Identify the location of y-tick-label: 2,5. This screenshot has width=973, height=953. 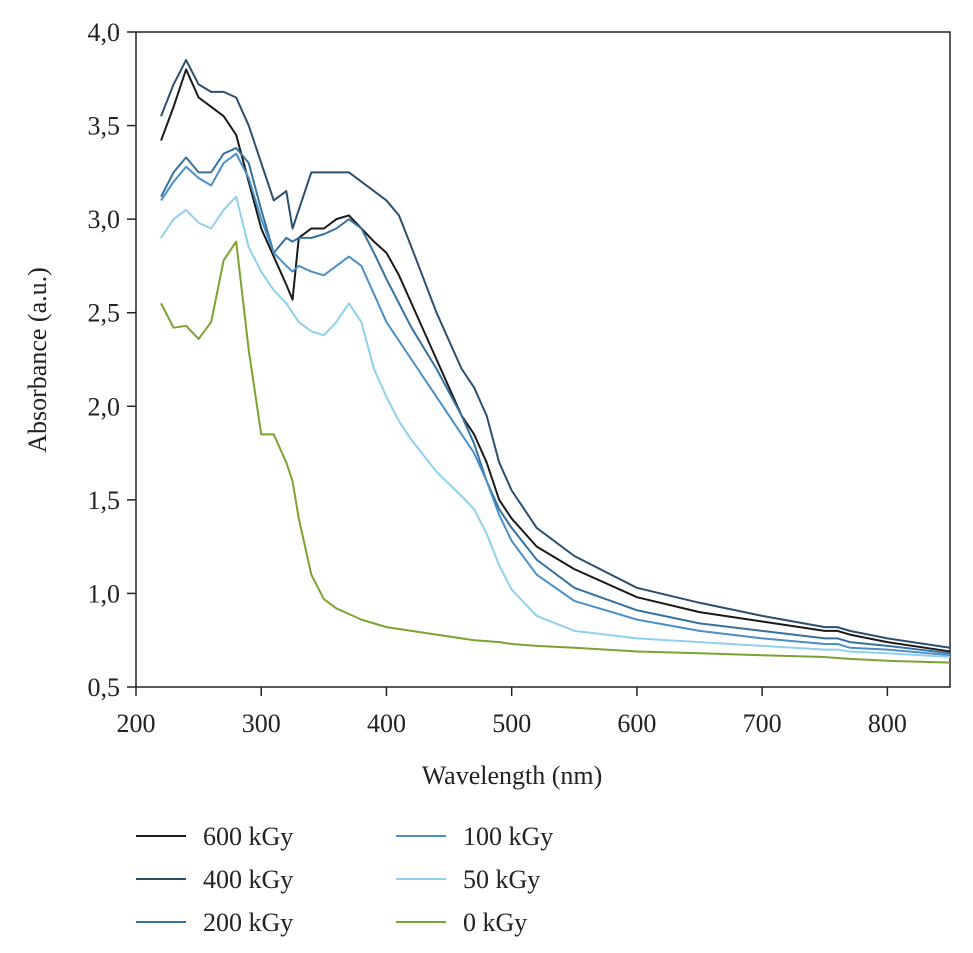
(104, 313).